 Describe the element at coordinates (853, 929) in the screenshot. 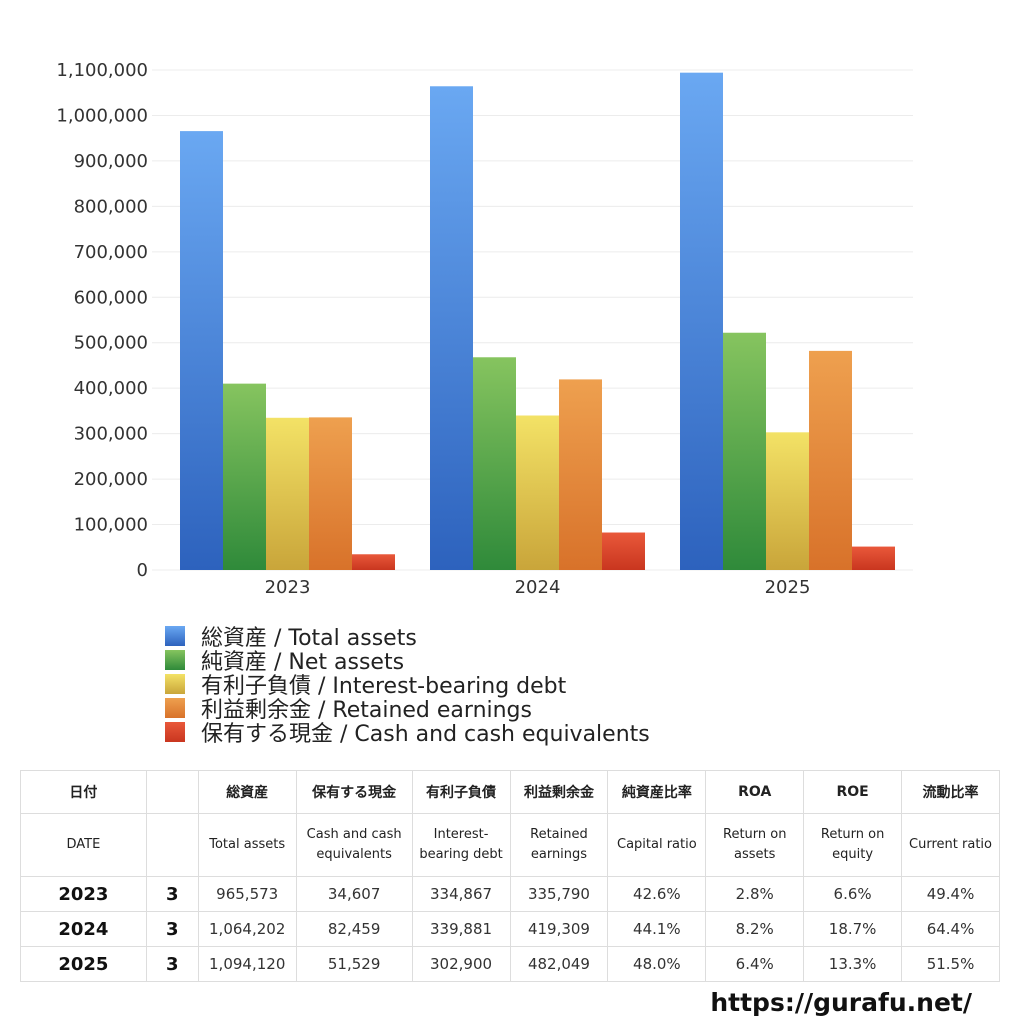

I see `table-cell: 18.7%` at that location.